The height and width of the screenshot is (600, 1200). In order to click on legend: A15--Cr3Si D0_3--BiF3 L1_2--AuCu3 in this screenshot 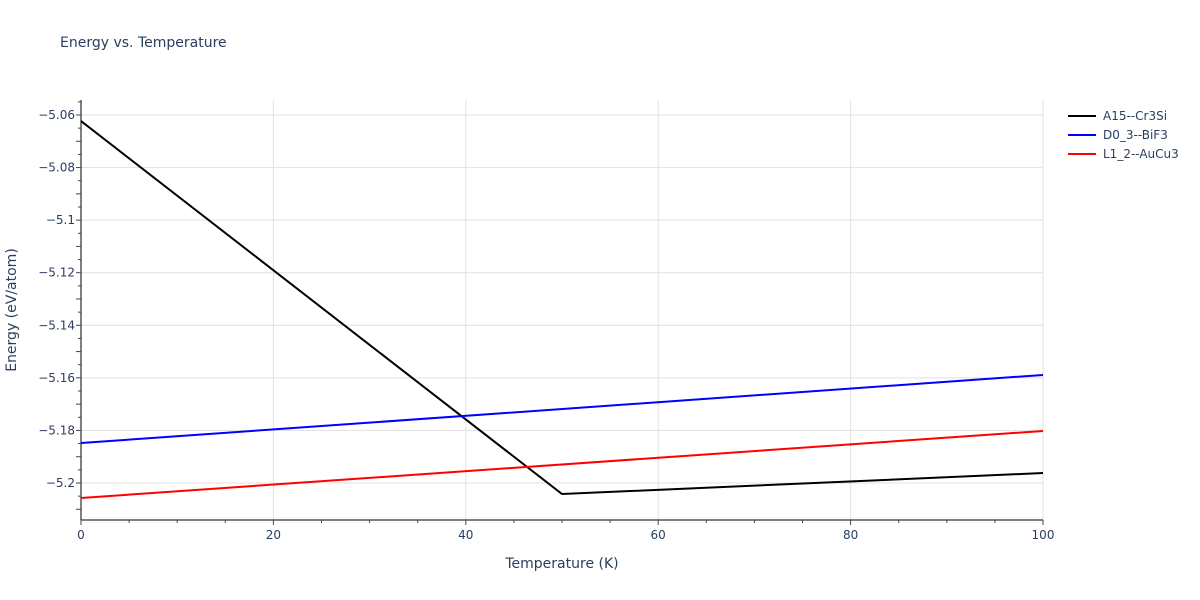, I will do `click(1123, 134)`.